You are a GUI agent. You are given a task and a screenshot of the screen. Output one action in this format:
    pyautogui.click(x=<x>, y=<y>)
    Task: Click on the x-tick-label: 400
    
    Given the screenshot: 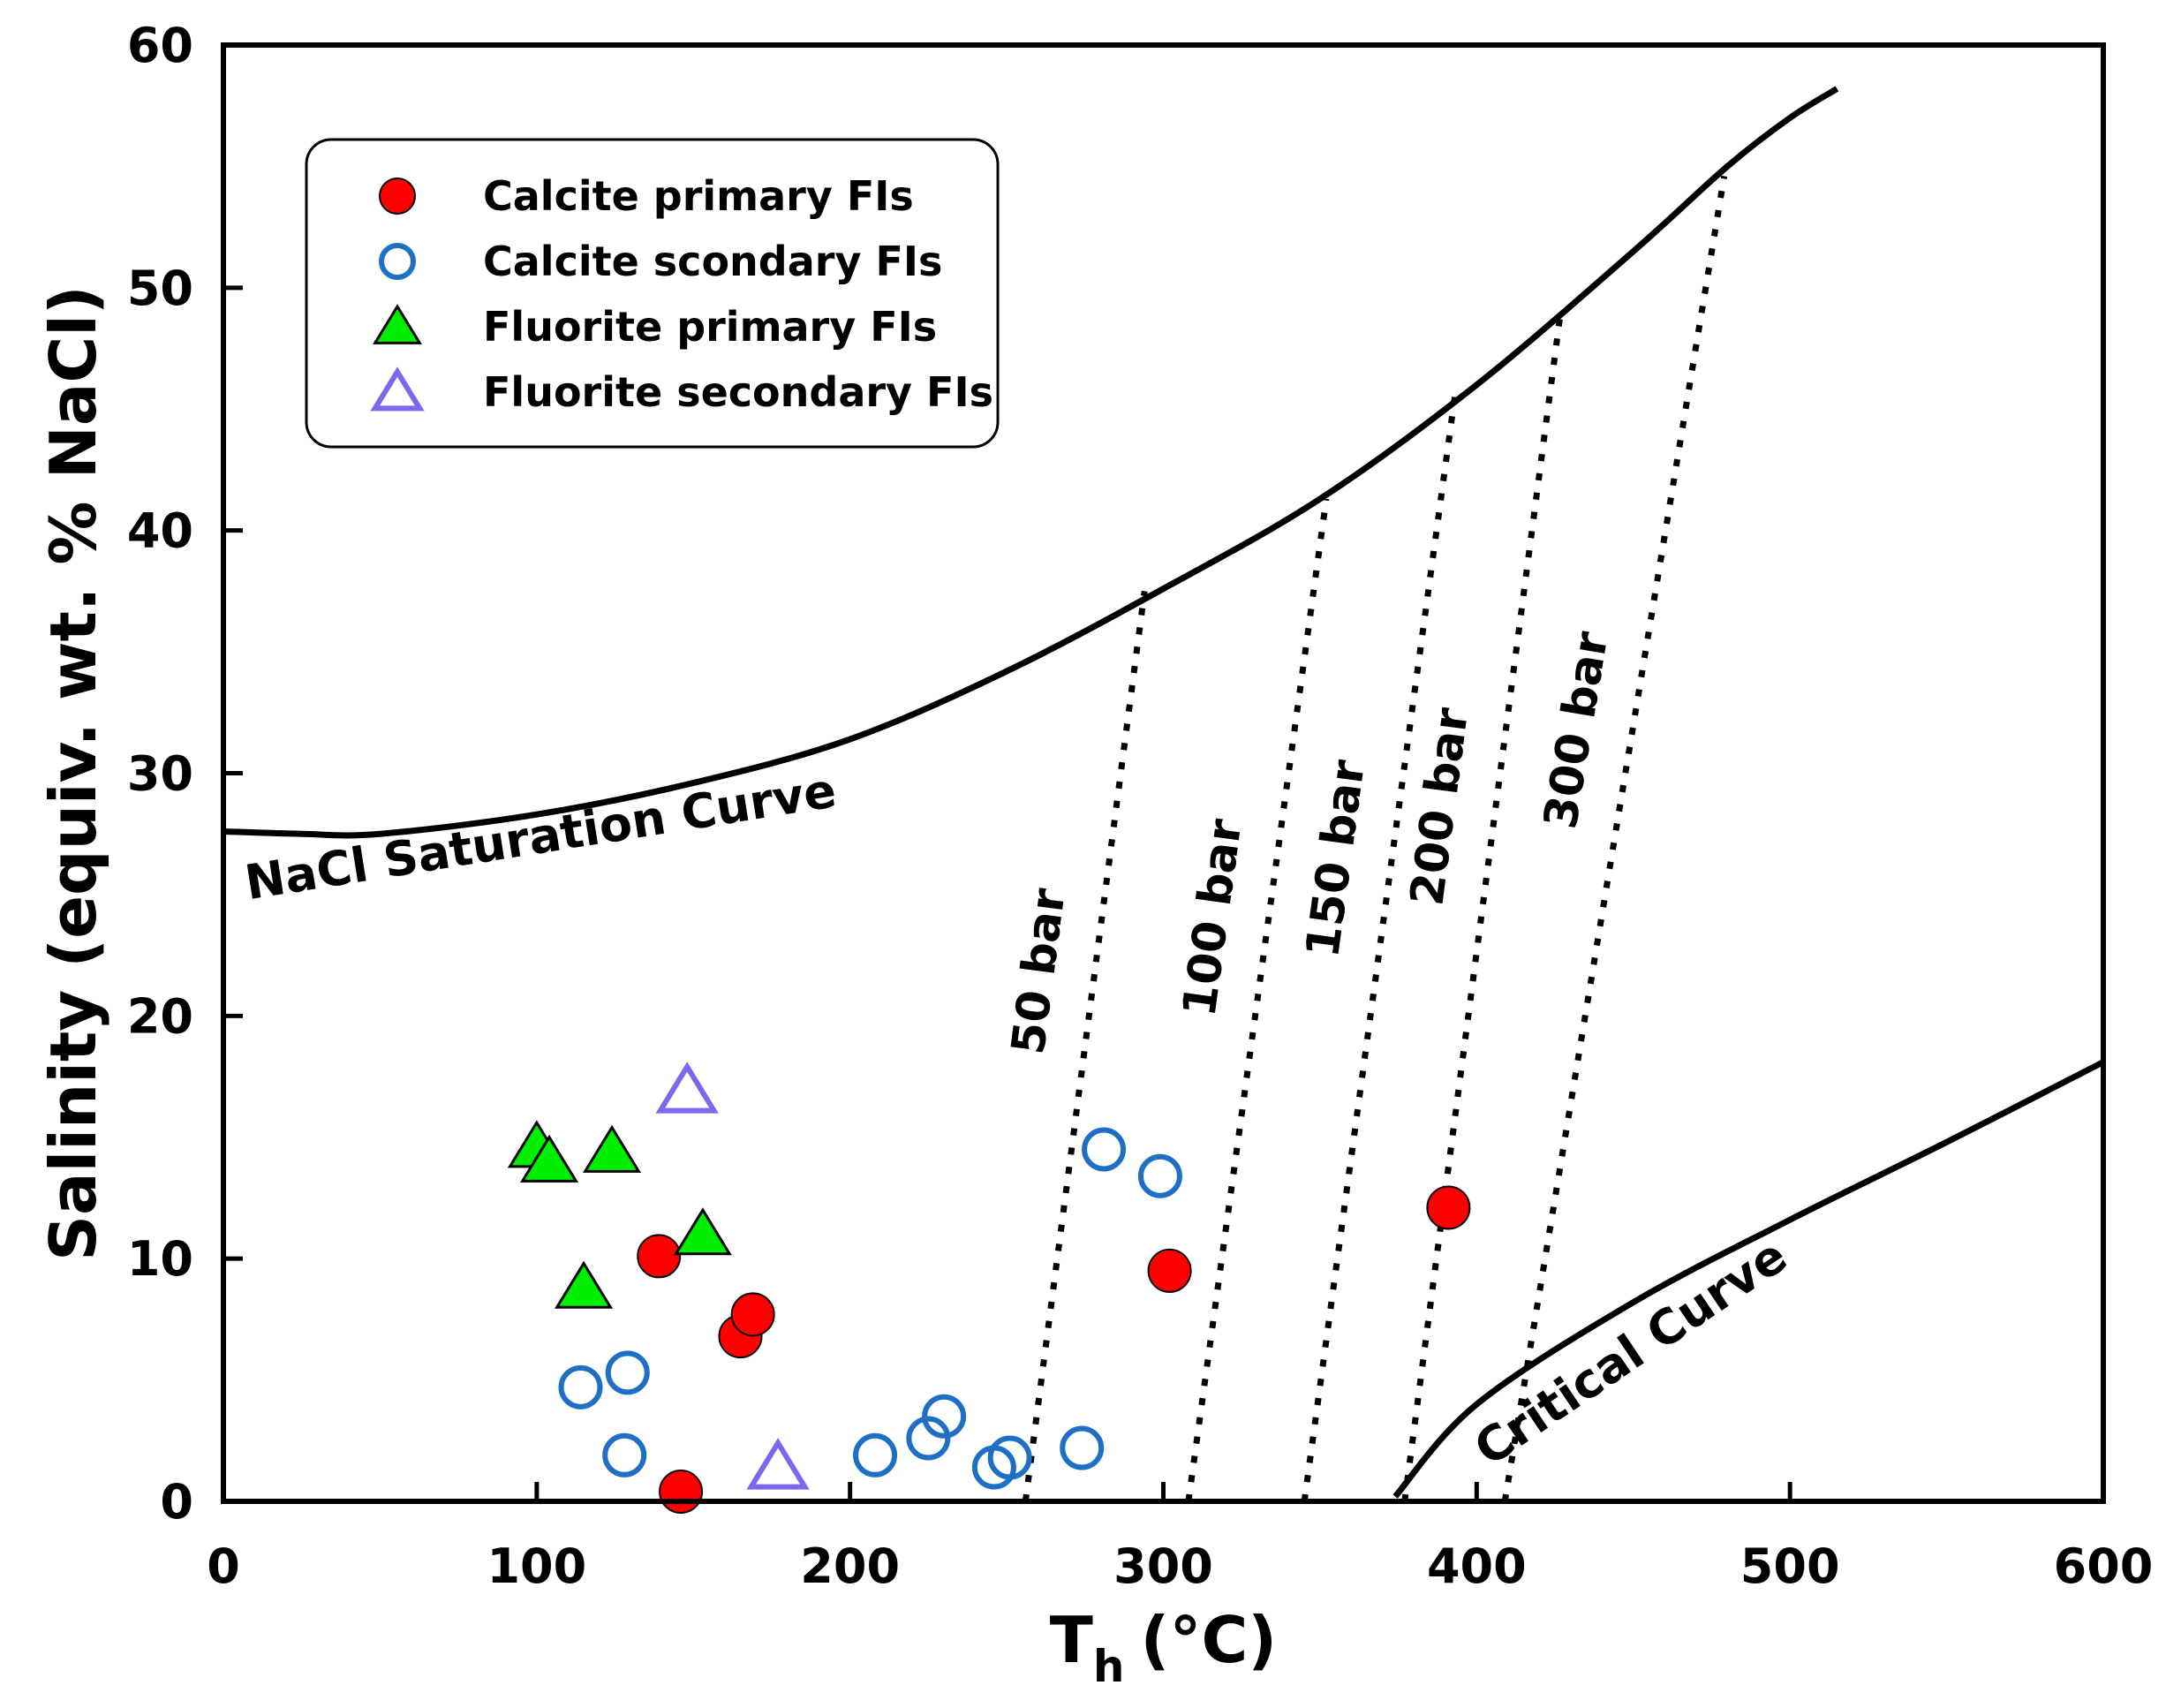 What is the action you would take?
    pyautogui.click(x=1477, y=1566)
    